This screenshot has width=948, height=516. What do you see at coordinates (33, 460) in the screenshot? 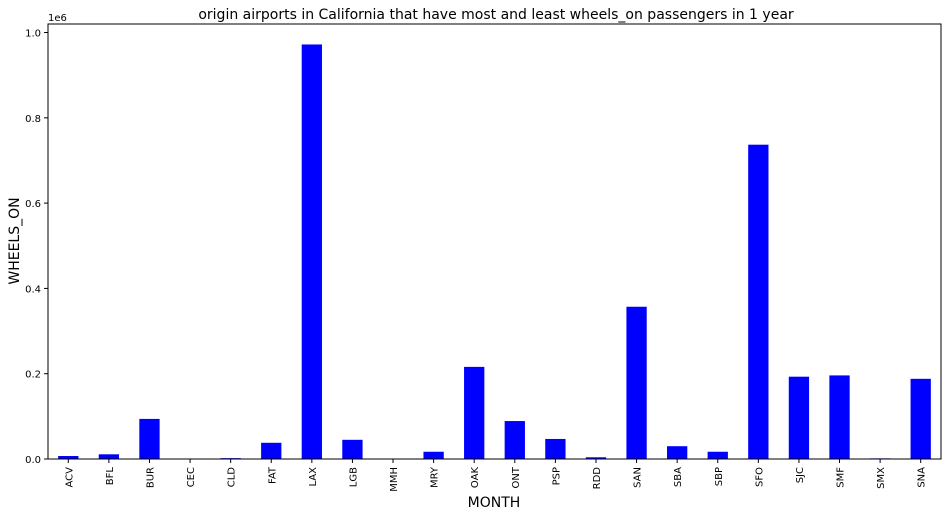
I see `y-tick-label: 0.0` at bounding box center [33, 460].